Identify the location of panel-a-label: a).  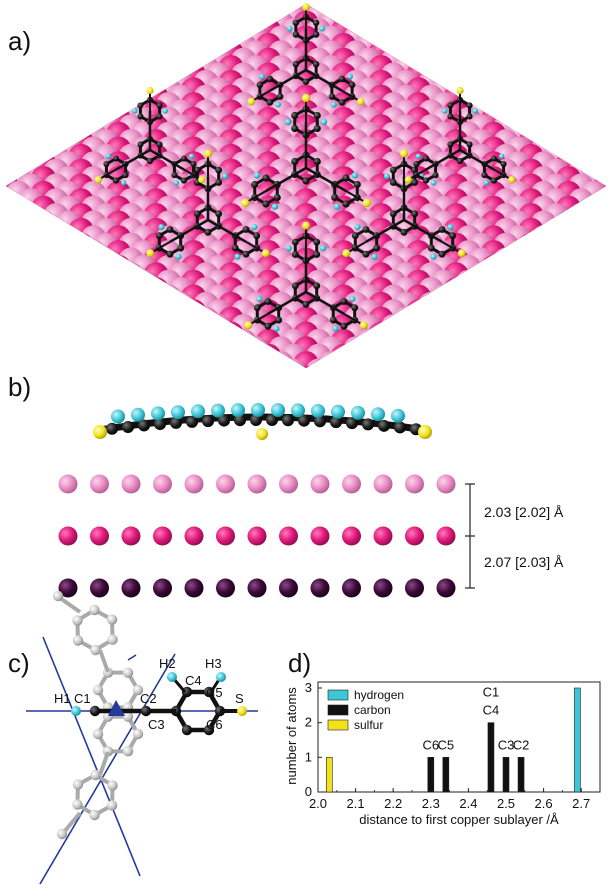
(20, 41).